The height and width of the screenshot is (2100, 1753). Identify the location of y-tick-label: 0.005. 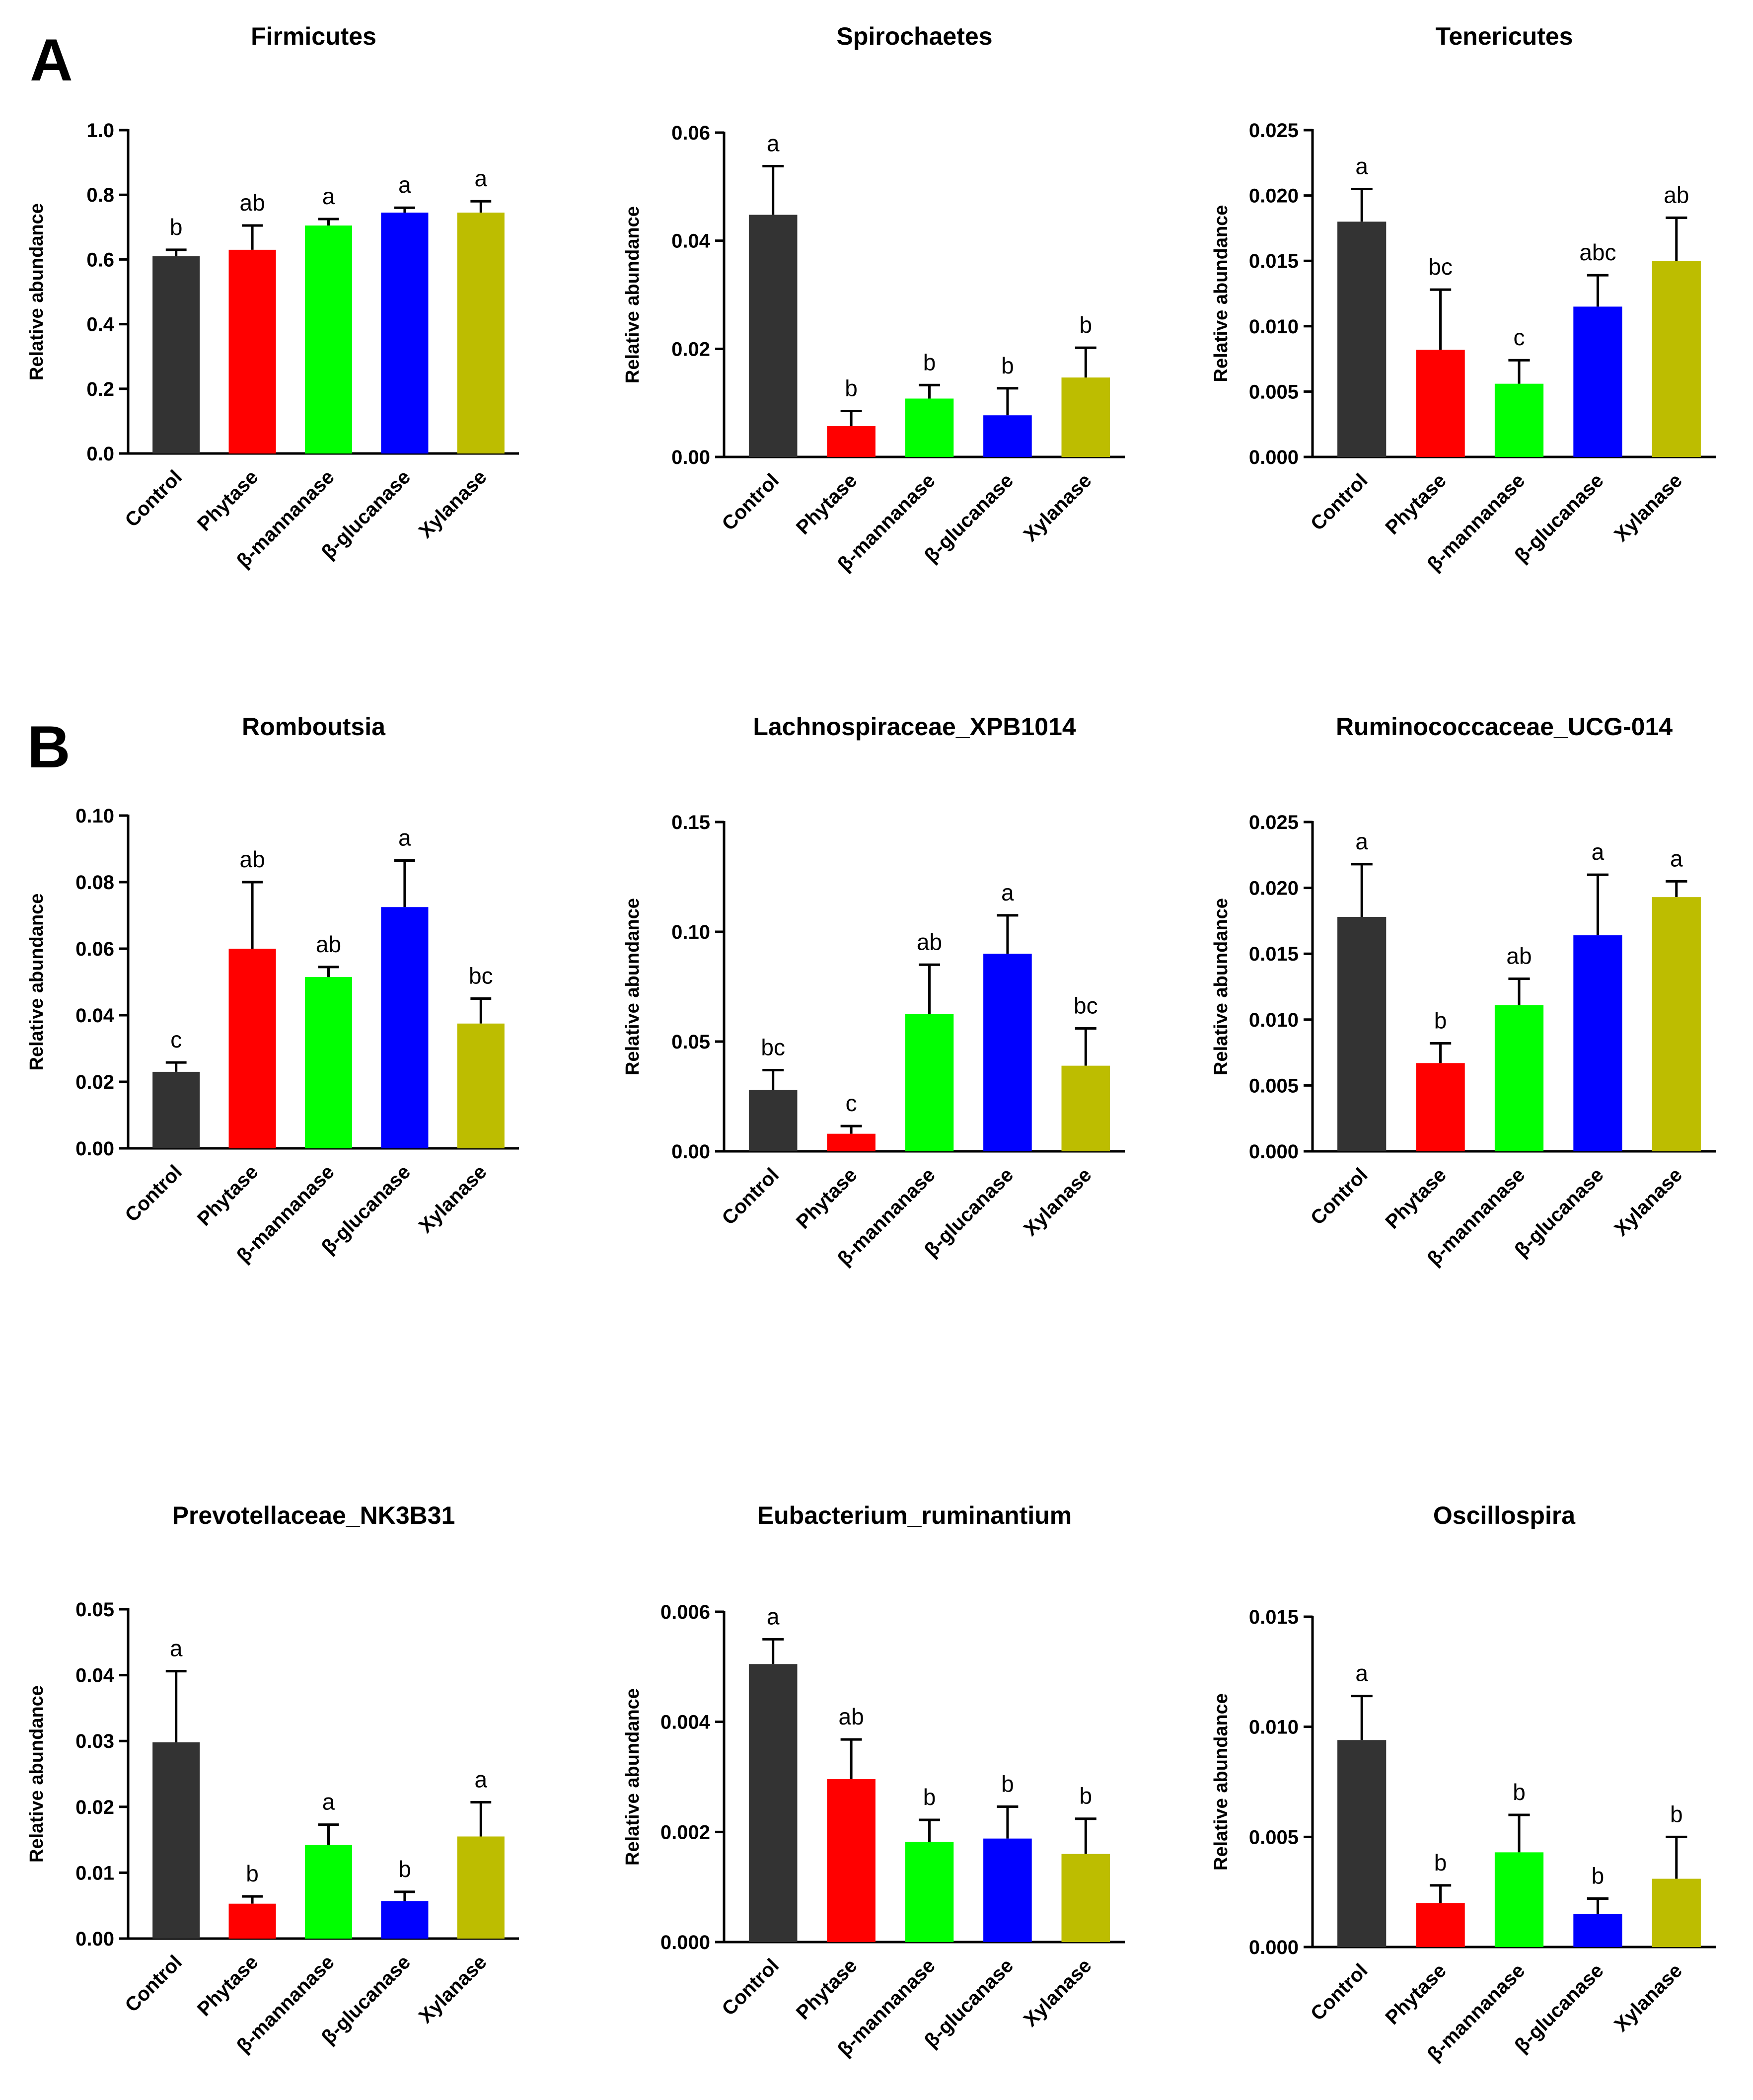
(1274, 392).